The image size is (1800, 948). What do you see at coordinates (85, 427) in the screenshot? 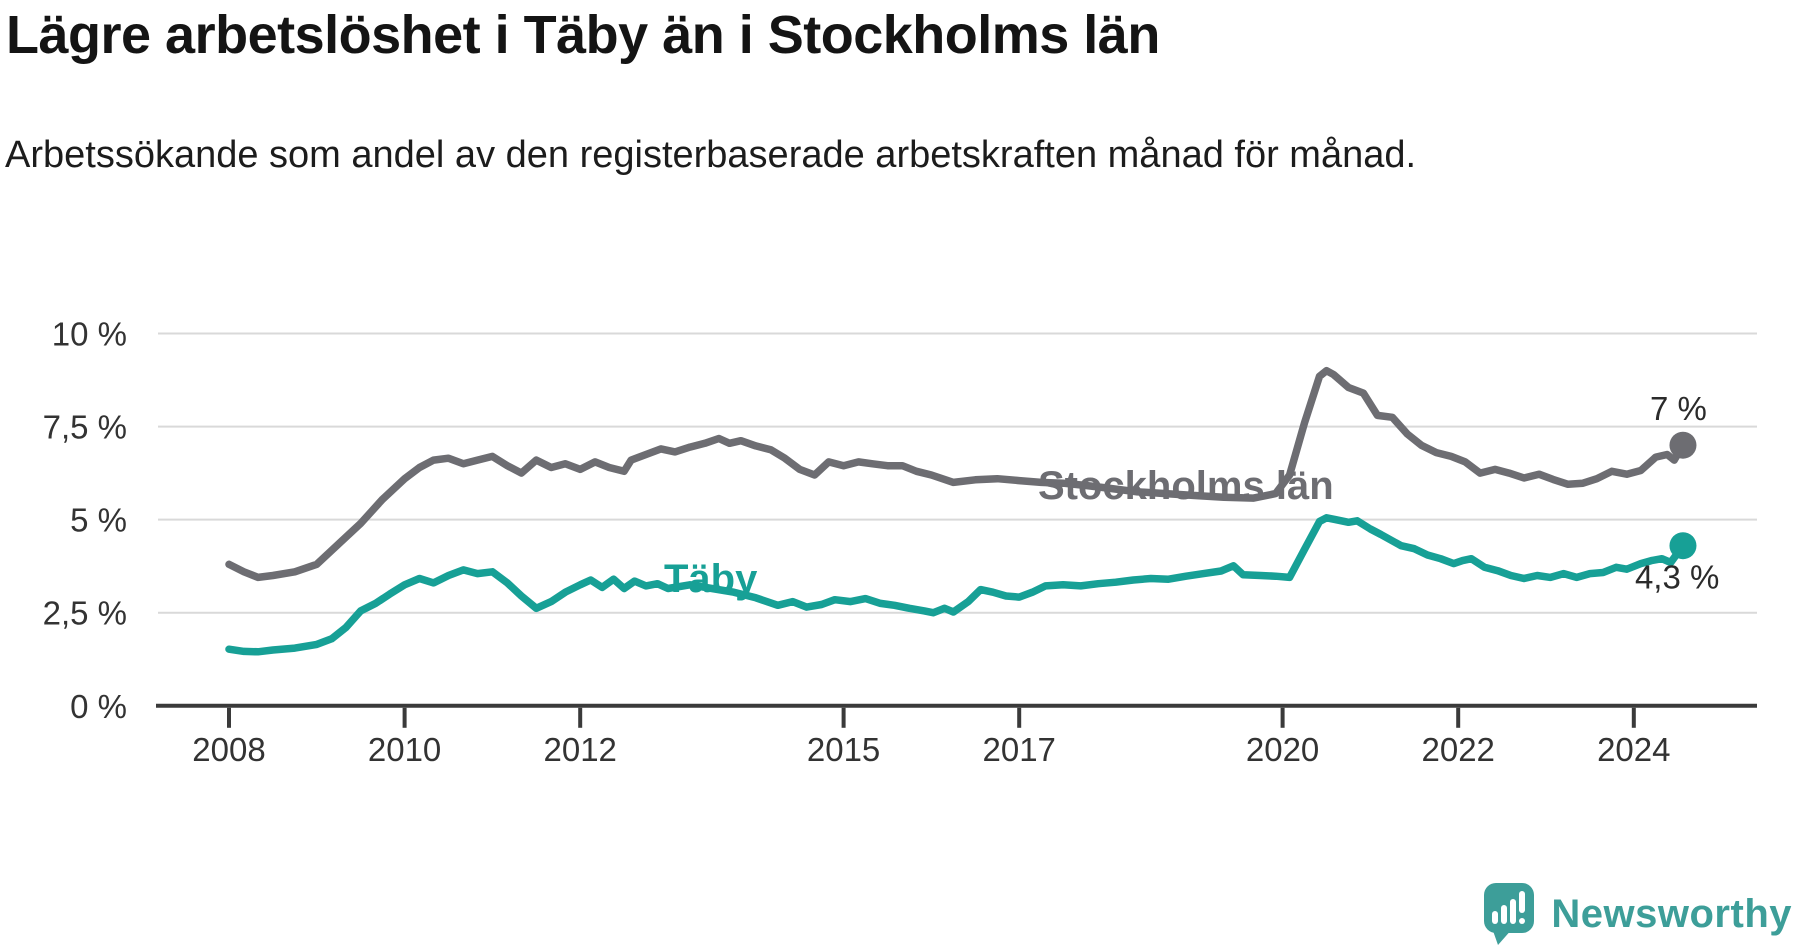
I see `y-axis-tick-label: 7,5 %` at bounding box center [85, 427].